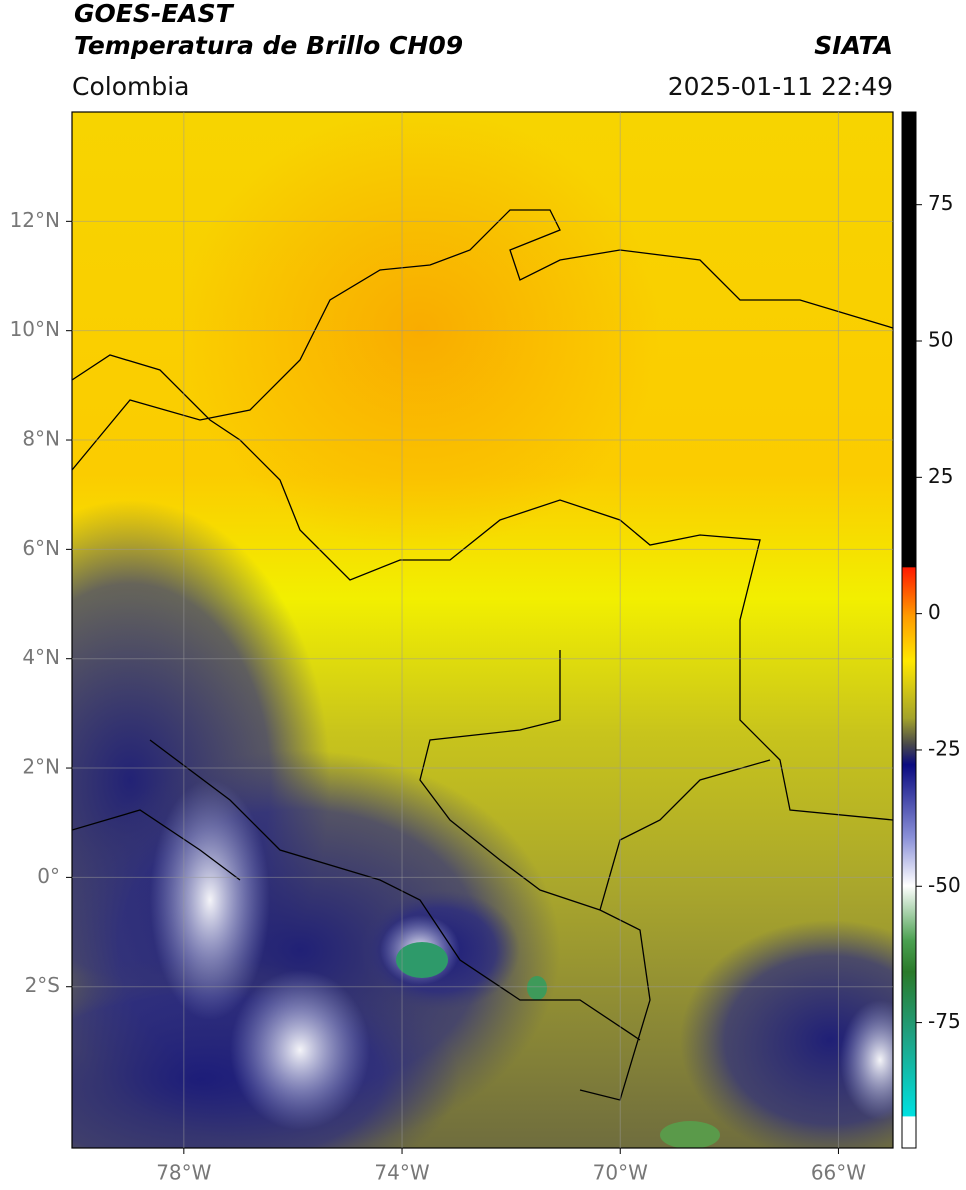  I want to click on brand: SIATA, so click(853, 45).